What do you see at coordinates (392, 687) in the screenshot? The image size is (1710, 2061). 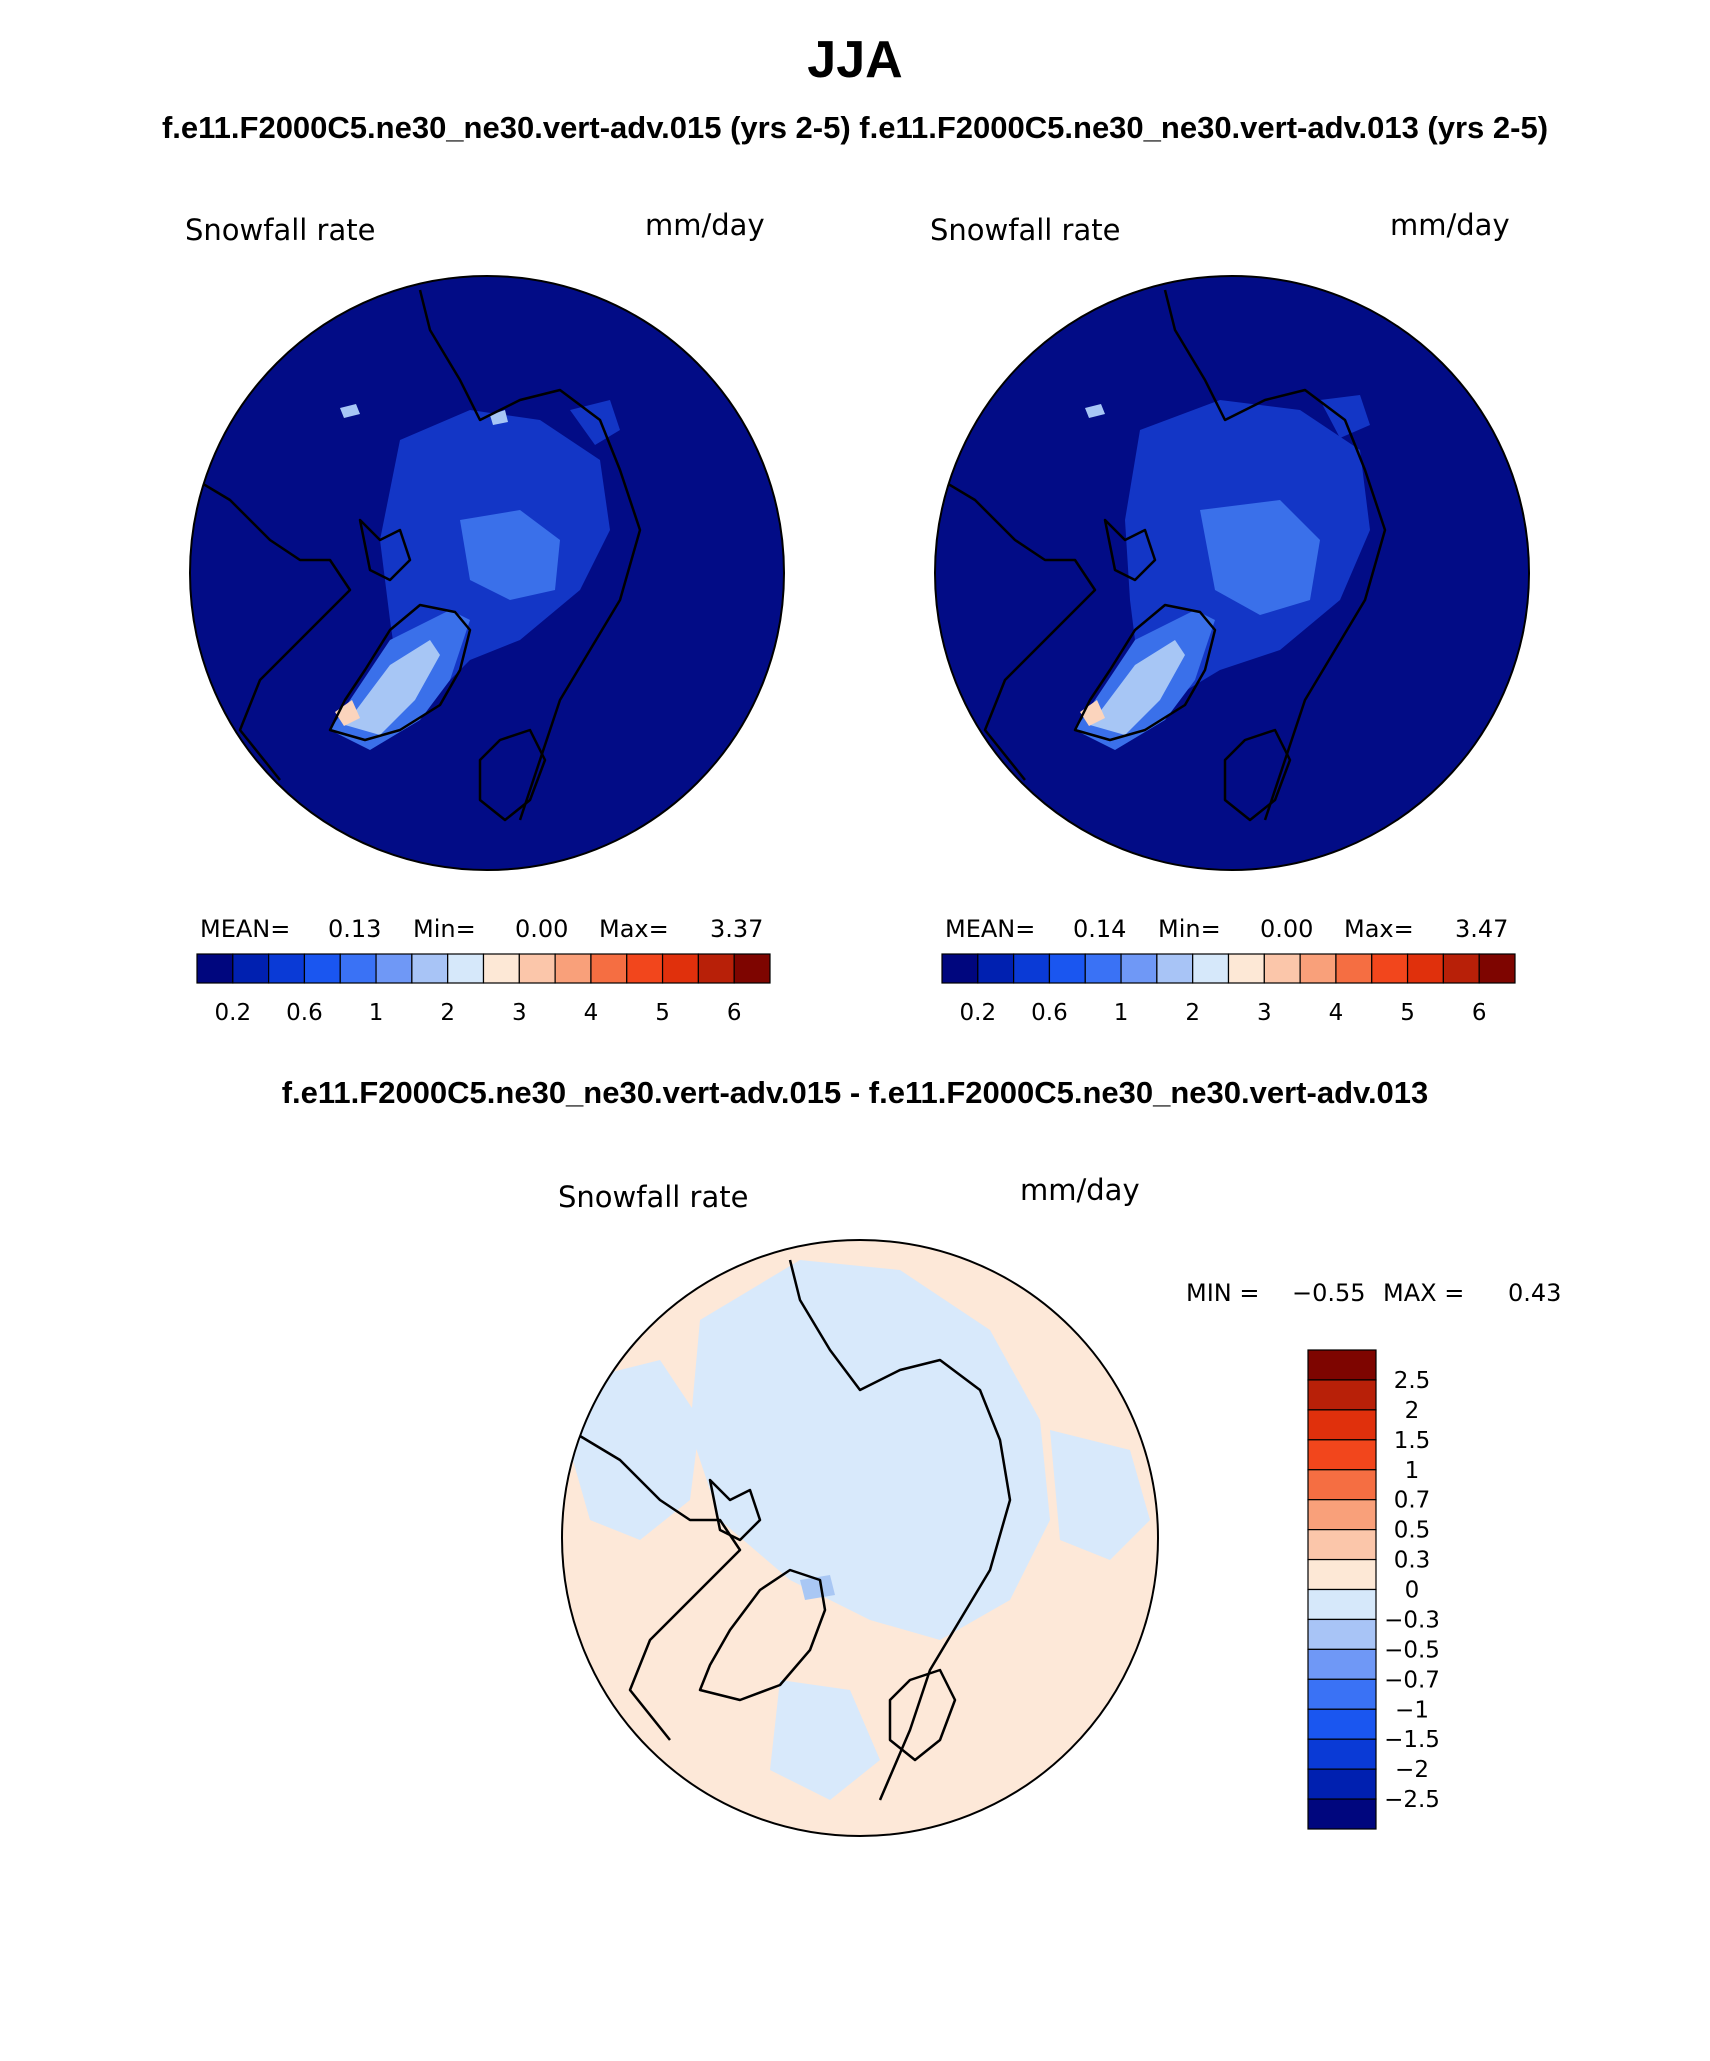 I see `panel-1-greenland-snow-inner` at bounding box center [392, 687].